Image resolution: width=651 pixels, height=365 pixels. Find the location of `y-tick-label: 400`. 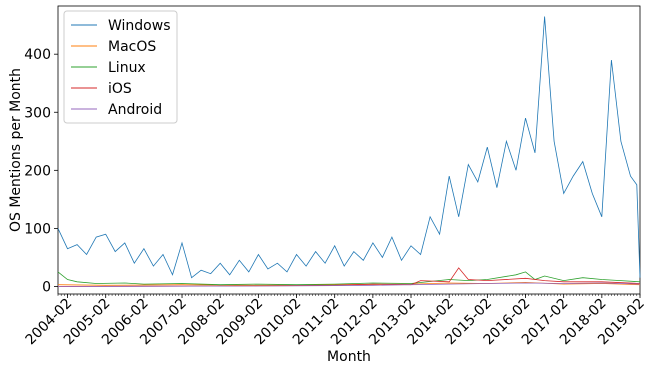

y-tick-label: 400 is located at coordinates (37, 55).